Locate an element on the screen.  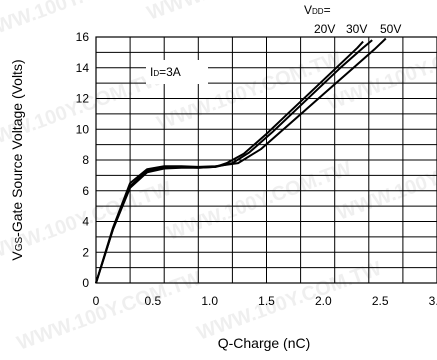
series-label-20v: 20V is located at coordinates (324, 29).